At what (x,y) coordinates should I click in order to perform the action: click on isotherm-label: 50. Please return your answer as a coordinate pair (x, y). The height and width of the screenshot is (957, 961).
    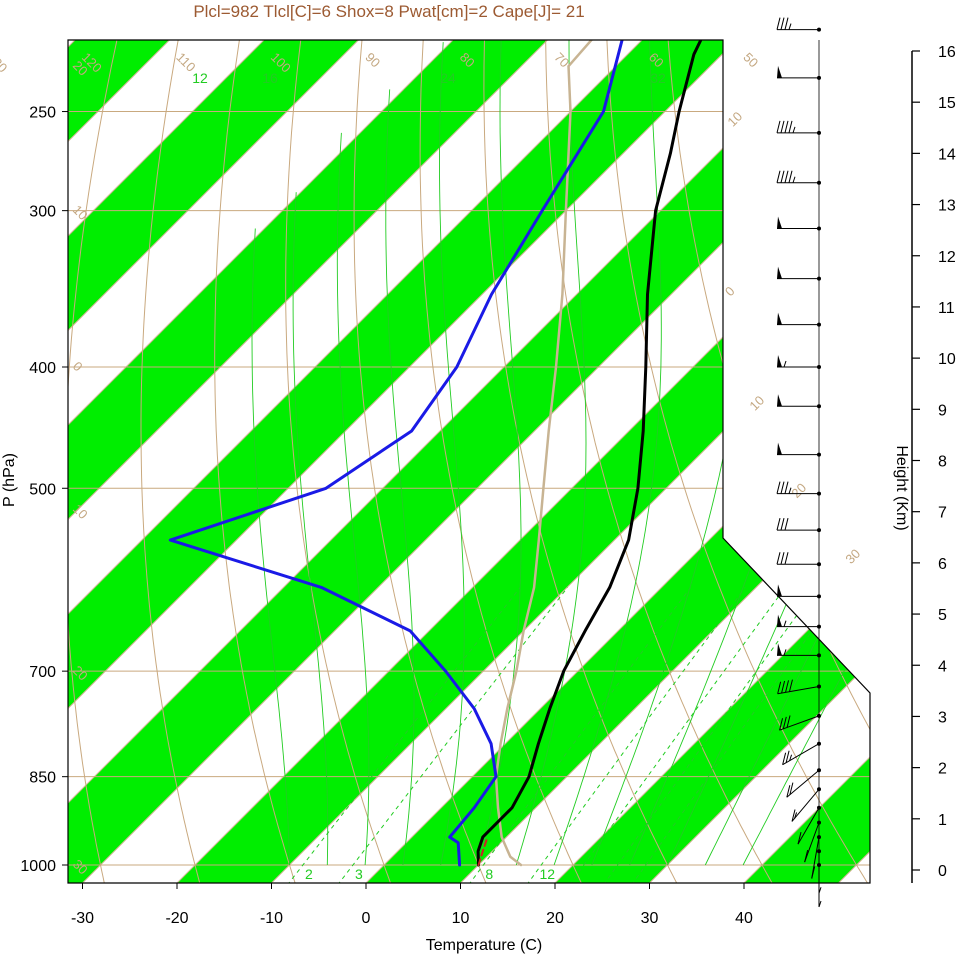
    Looking at the image, I should click on (750, 60).